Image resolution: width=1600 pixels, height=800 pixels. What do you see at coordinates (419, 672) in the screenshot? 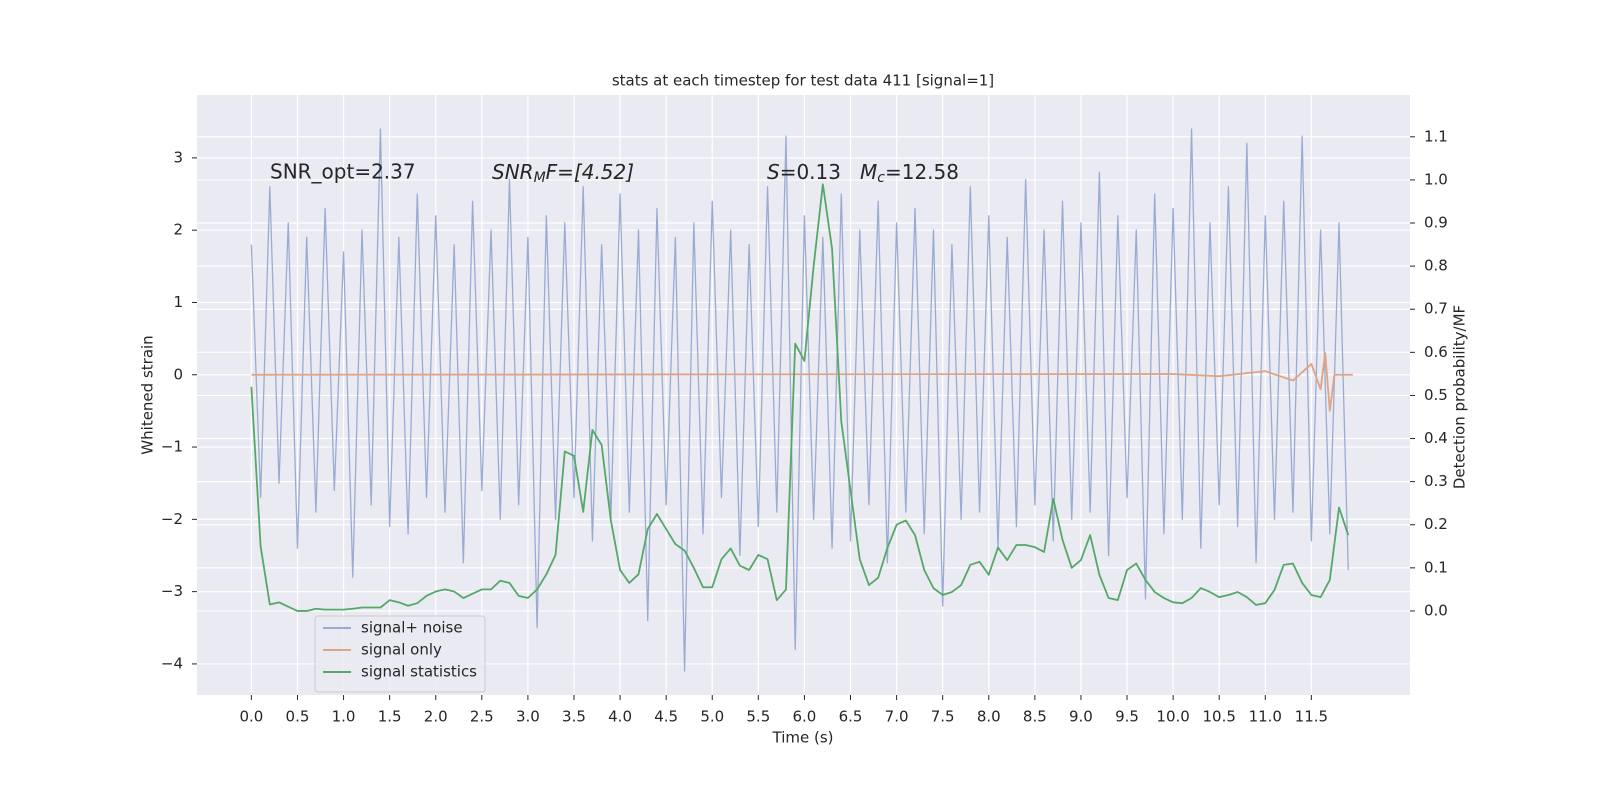
I see `legend-label: signal statistics` at bounding box center [419, 672].